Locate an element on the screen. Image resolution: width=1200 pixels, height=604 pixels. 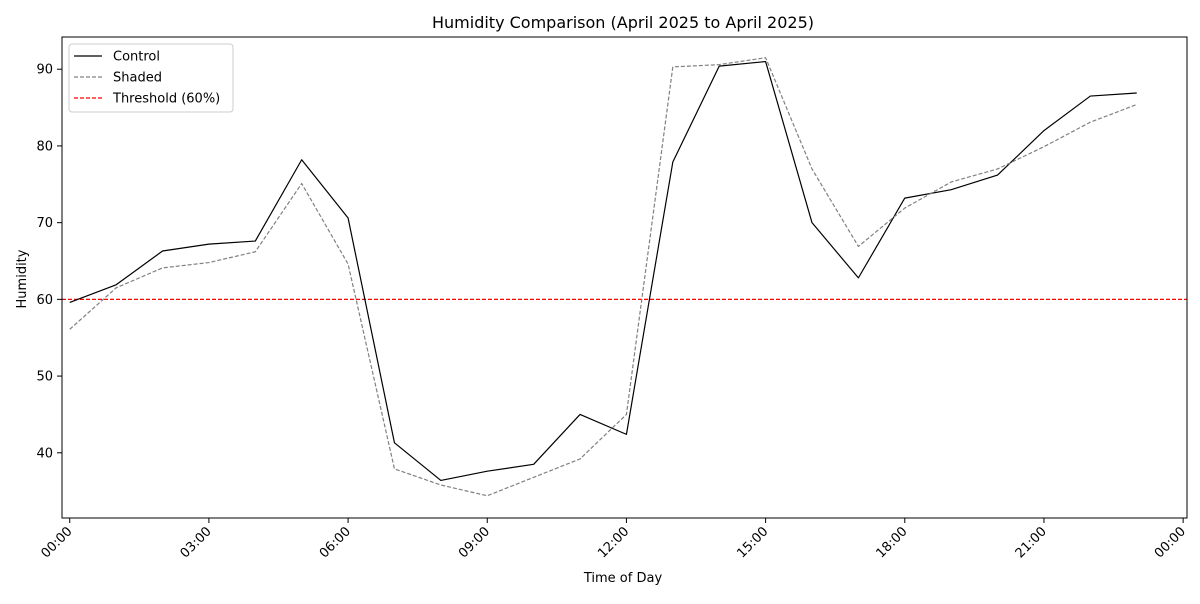
y-tick-label: 60 is located at coordinates (44, 300).